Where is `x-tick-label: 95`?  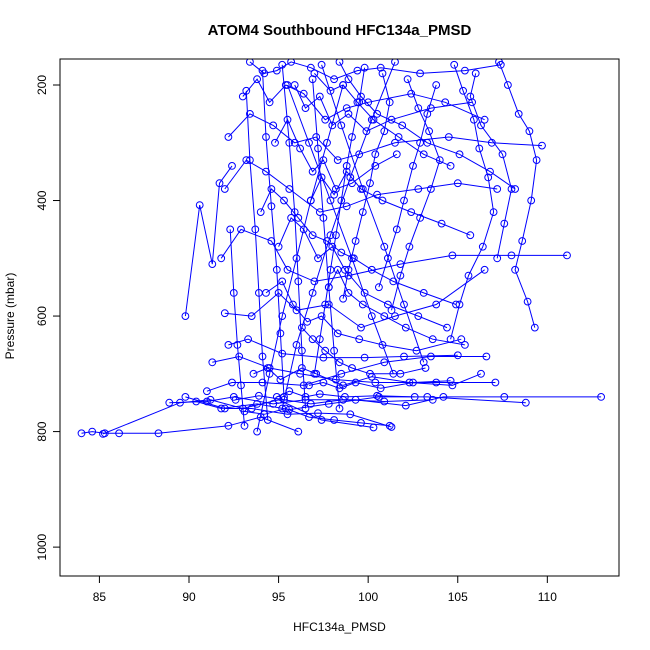
x-tick-label: 95 is located at coordinates (279, 597).